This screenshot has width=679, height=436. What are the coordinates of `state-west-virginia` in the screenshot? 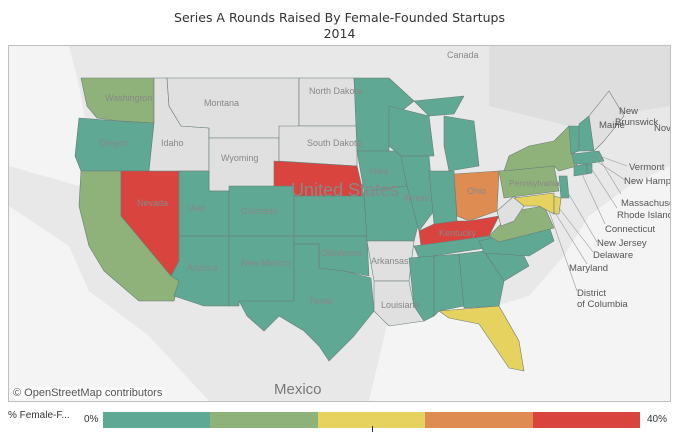 It's located at (510, 211).